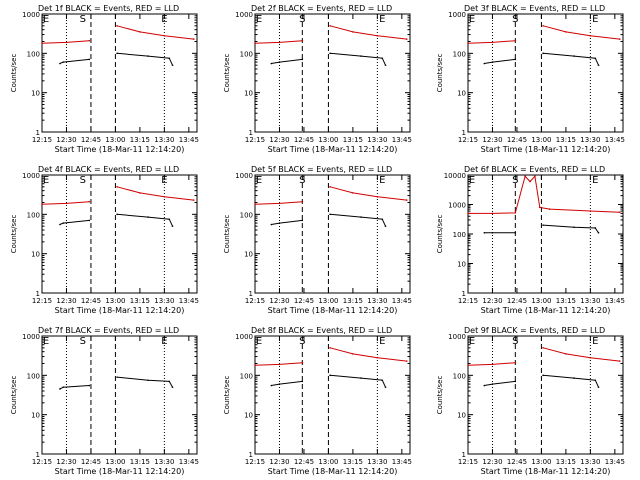 This screenshot has height=480, width=640. Describe the element at coordinates (534, 169) in the screenshot. I see `chart-title: Det 6f BLACK = Events, RED = LLD` at that location.